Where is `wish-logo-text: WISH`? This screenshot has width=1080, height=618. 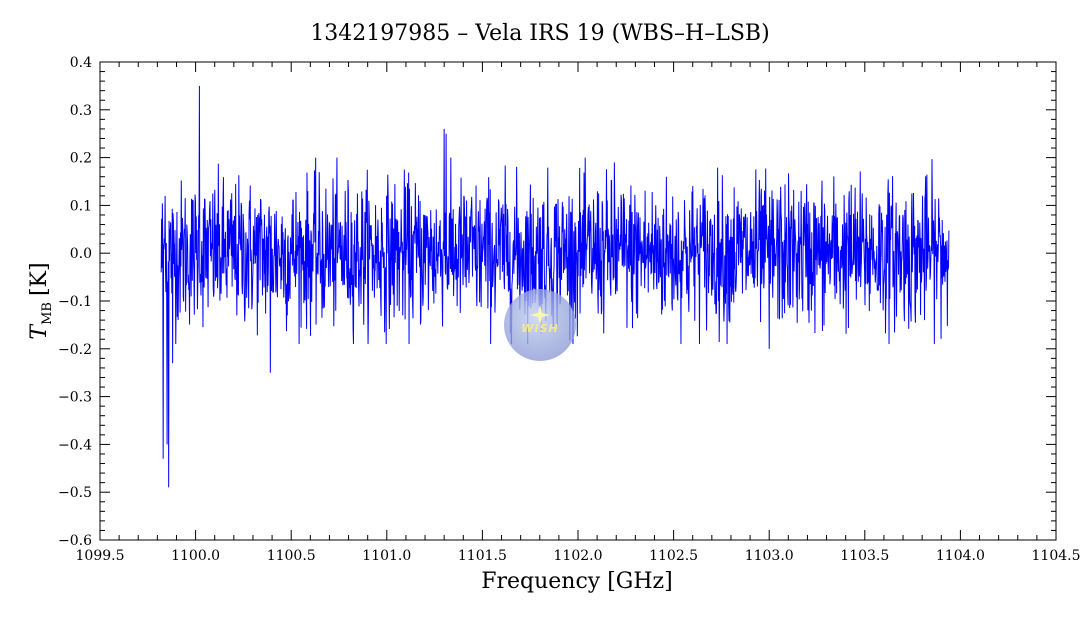 wish-logo-text: WISH is located at coordinates (539, 328).